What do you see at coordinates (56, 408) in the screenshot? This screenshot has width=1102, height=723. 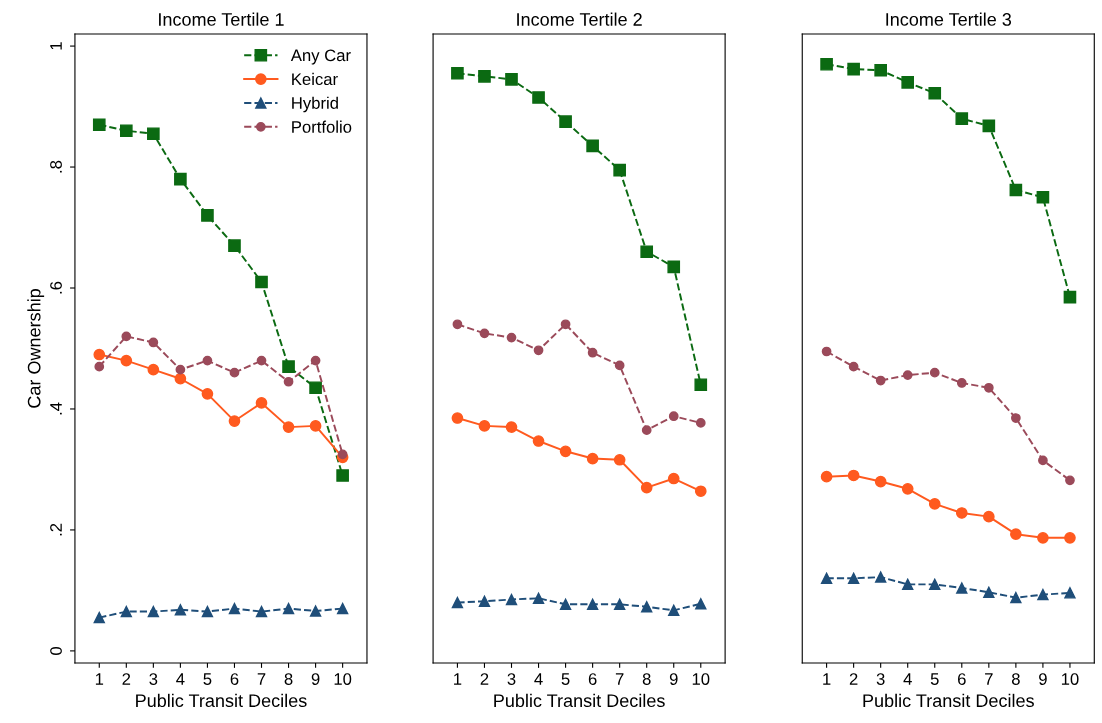 I see `y-tick-label: .4` at bounding box center [56, 408].